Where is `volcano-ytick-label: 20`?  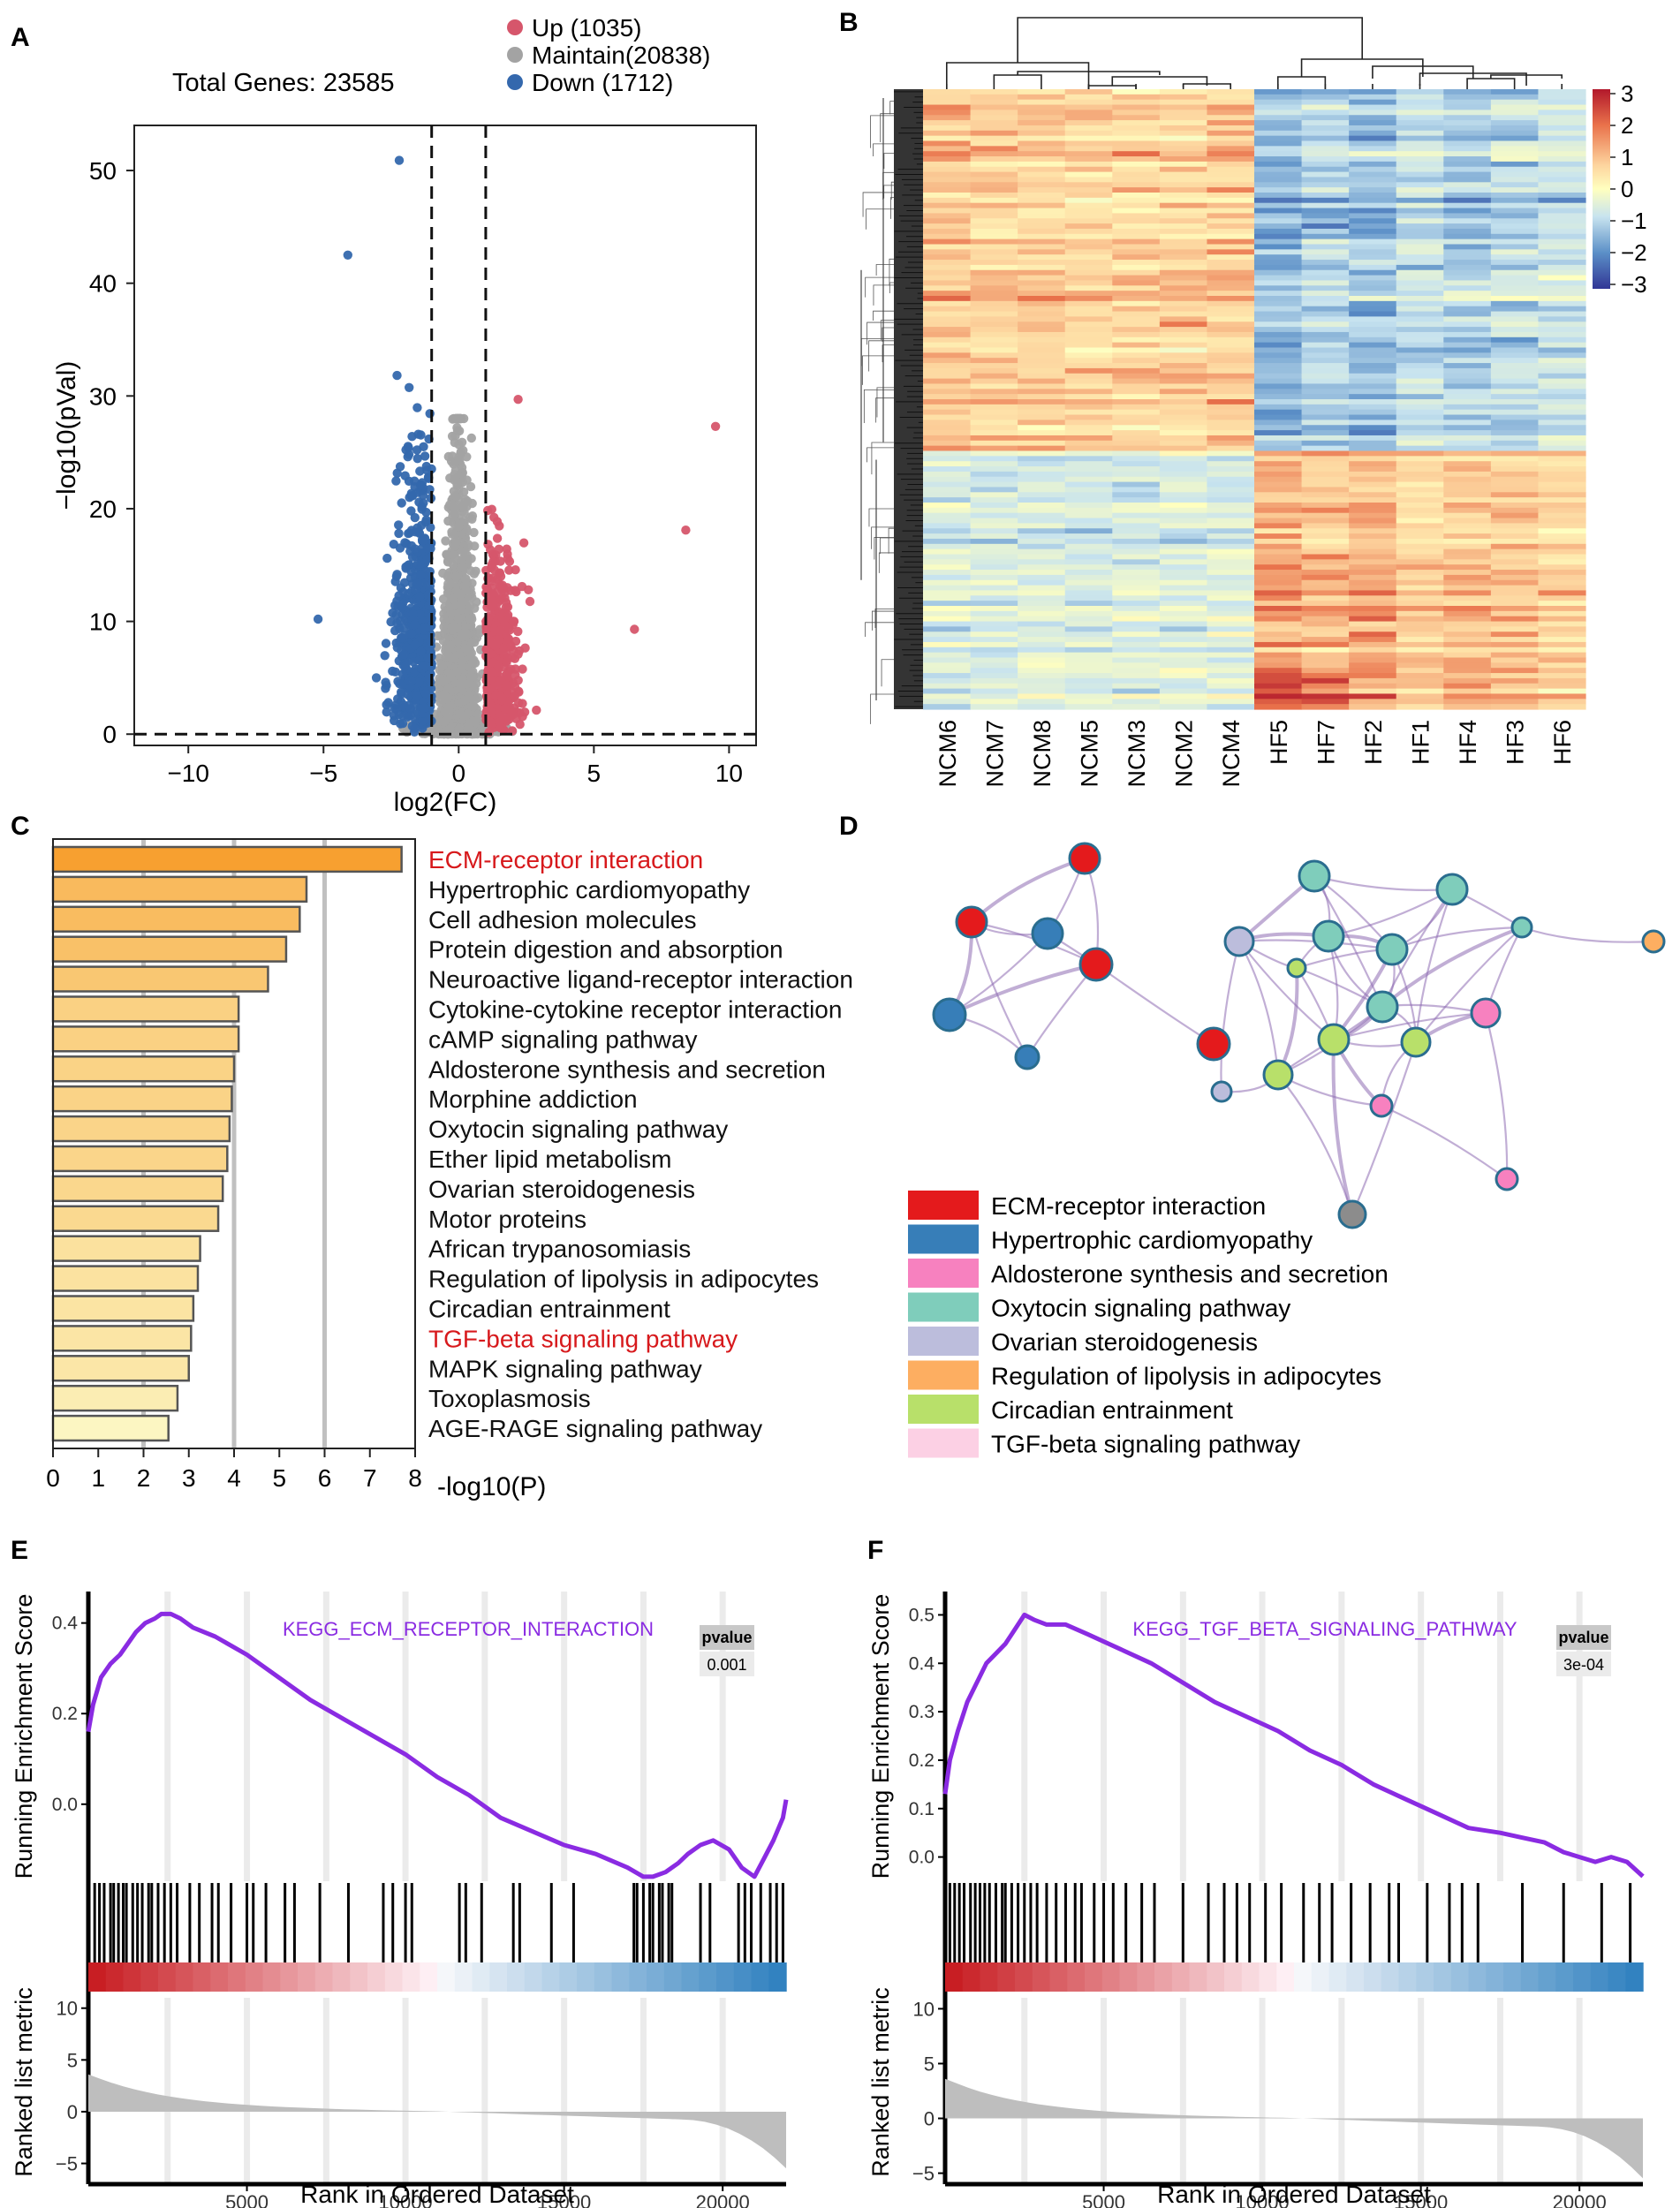 volcano-ytick-label: 20 is located at coordinates (103, 509).